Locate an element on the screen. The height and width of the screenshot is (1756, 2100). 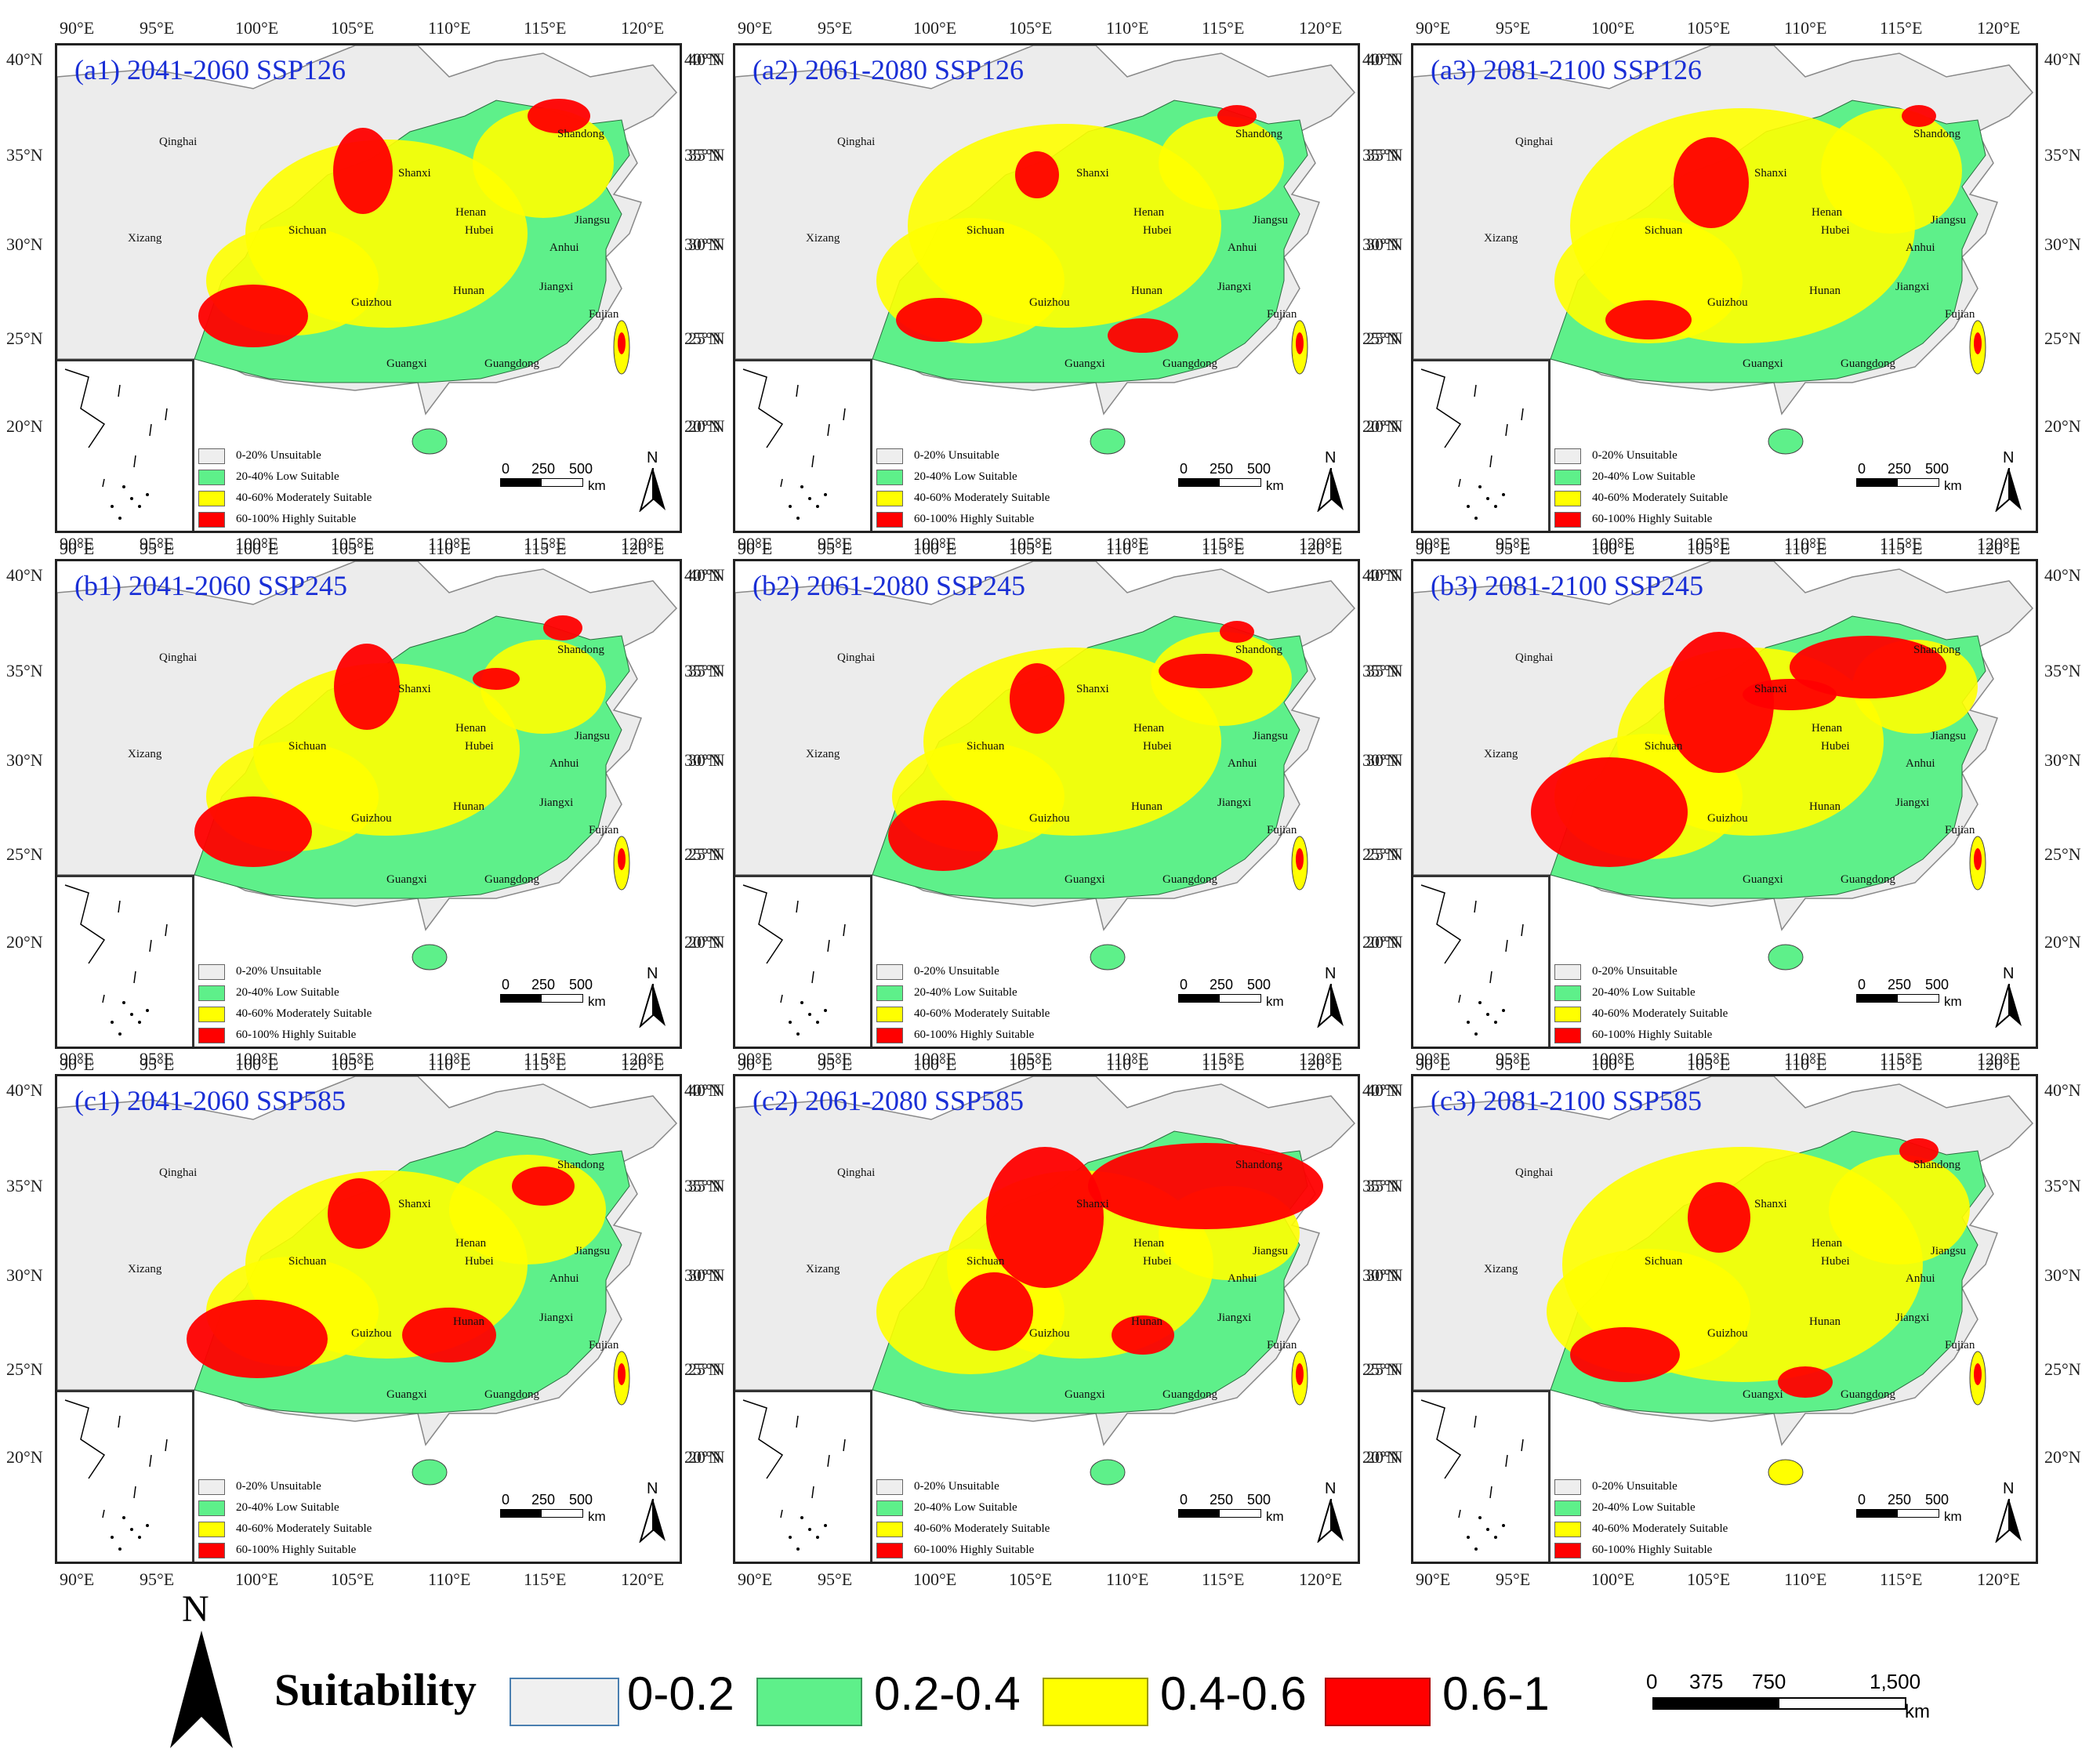
scale-label-375: 375 is located at coordinates (1707, 1682).